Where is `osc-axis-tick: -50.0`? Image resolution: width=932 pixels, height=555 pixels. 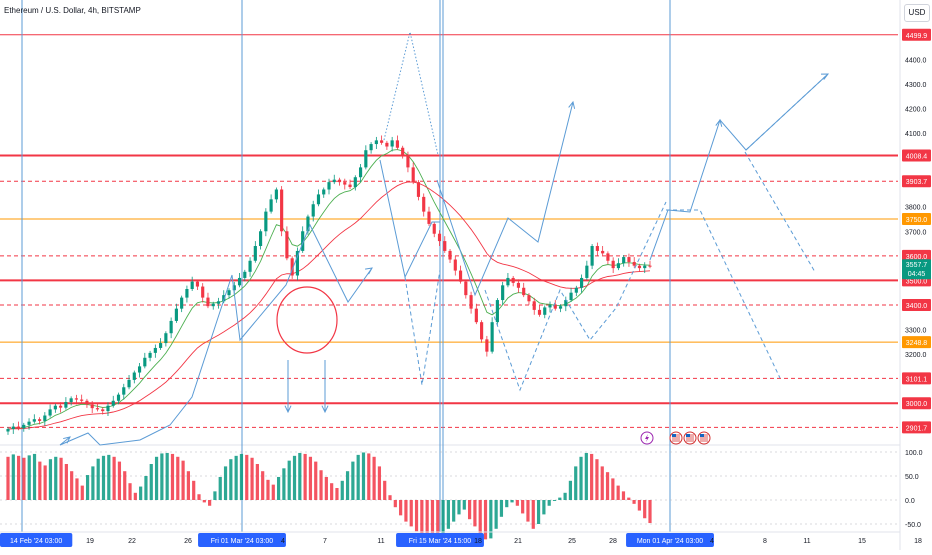 osc-axis-tick: -50.0 is located at coordinates (913, 525).